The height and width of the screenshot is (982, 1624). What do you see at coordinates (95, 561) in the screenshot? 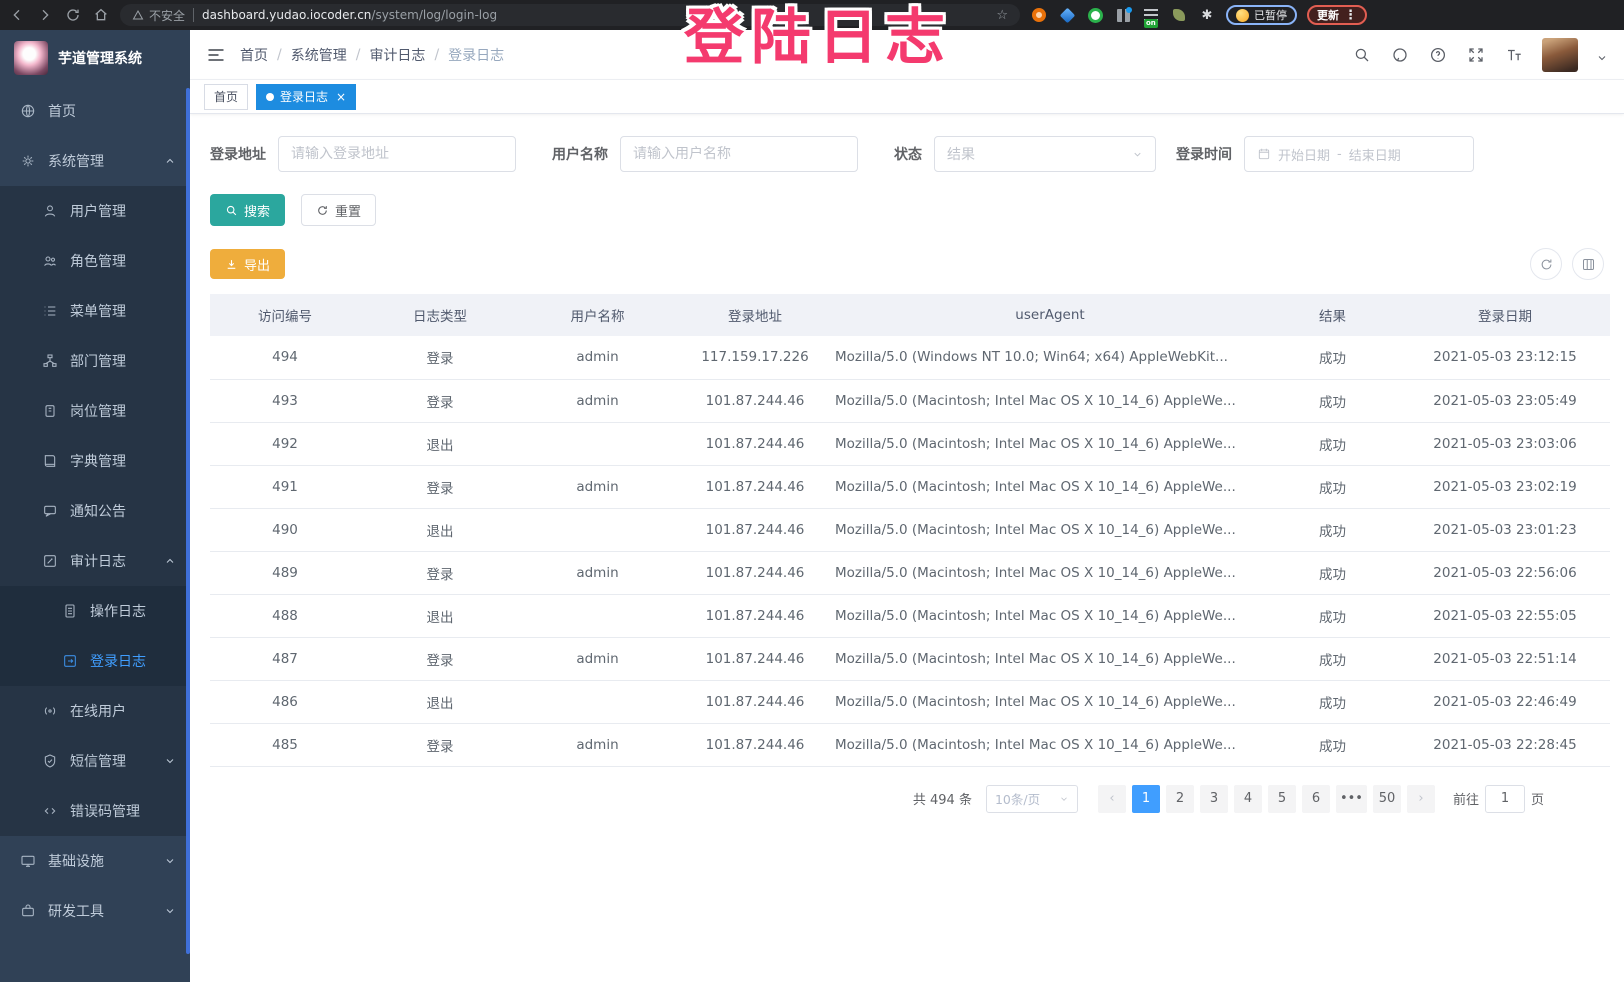
I see `sidebar-item-audit-log: 审计日志` at bounding box center [95, 561].